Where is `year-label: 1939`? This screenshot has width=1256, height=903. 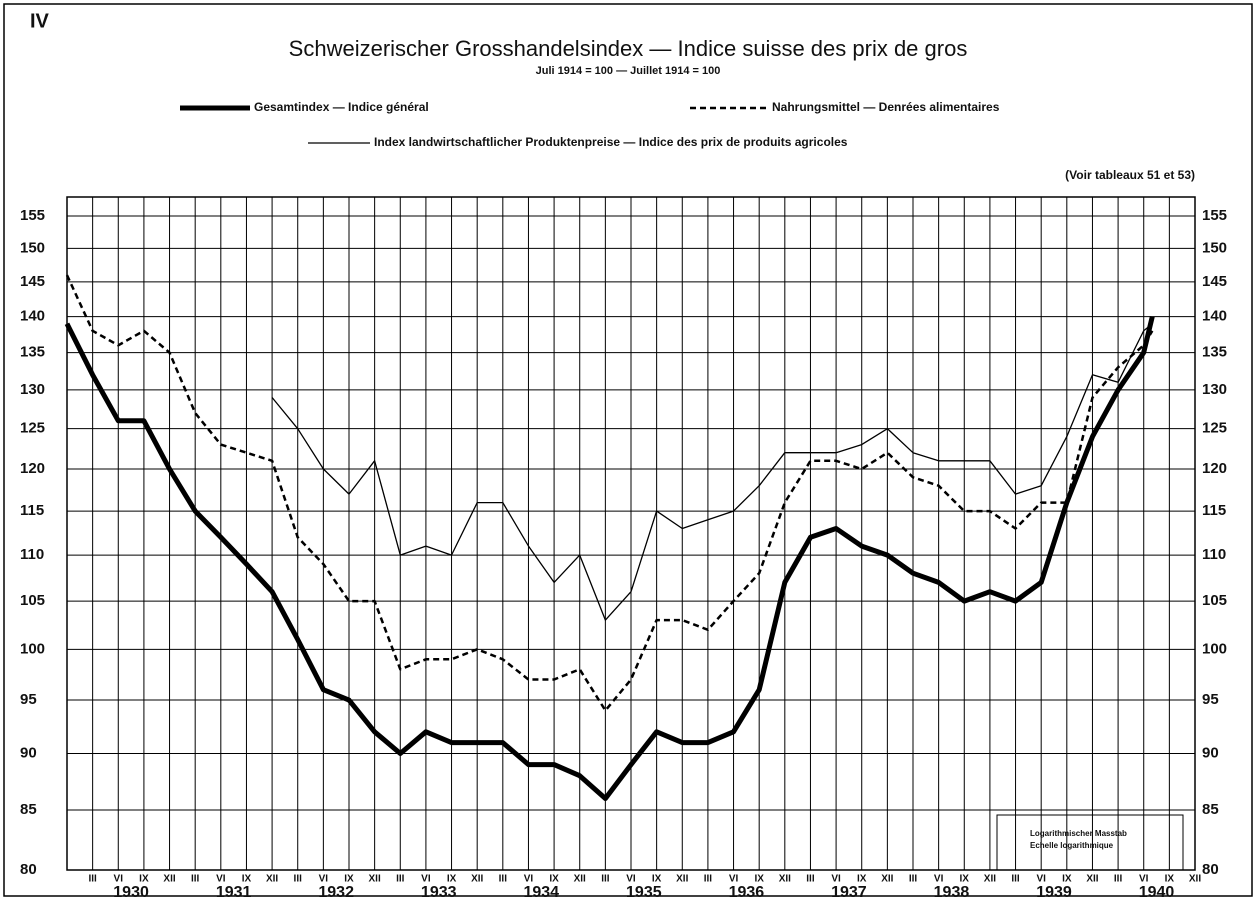
year-label: 1939 is located at coordinates (1054, 891).